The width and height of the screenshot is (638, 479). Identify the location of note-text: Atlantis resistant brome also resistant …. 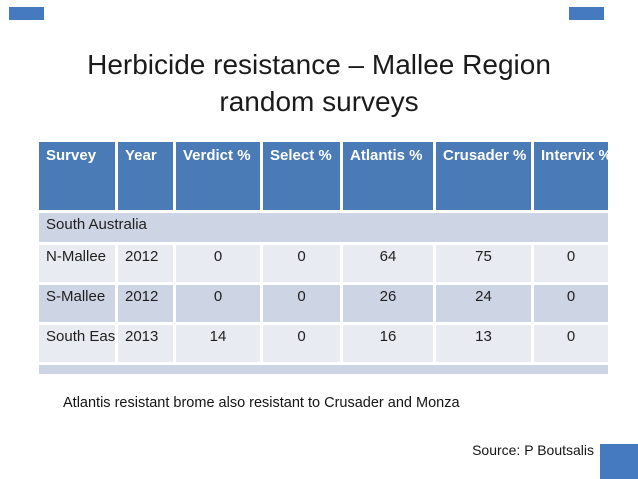
(261, 403).